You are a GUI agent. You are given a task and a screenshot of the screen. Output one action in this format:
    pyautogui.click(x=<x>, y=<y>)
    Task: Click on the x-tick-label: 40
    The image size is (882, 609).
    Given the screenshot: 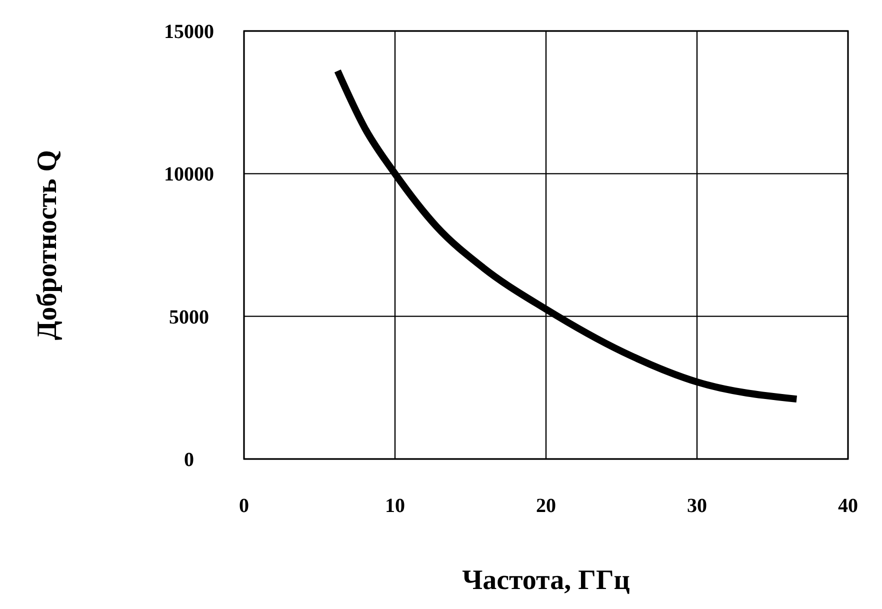 What is the action you would take?
    pyautogui.click(x=848, y=506)
    